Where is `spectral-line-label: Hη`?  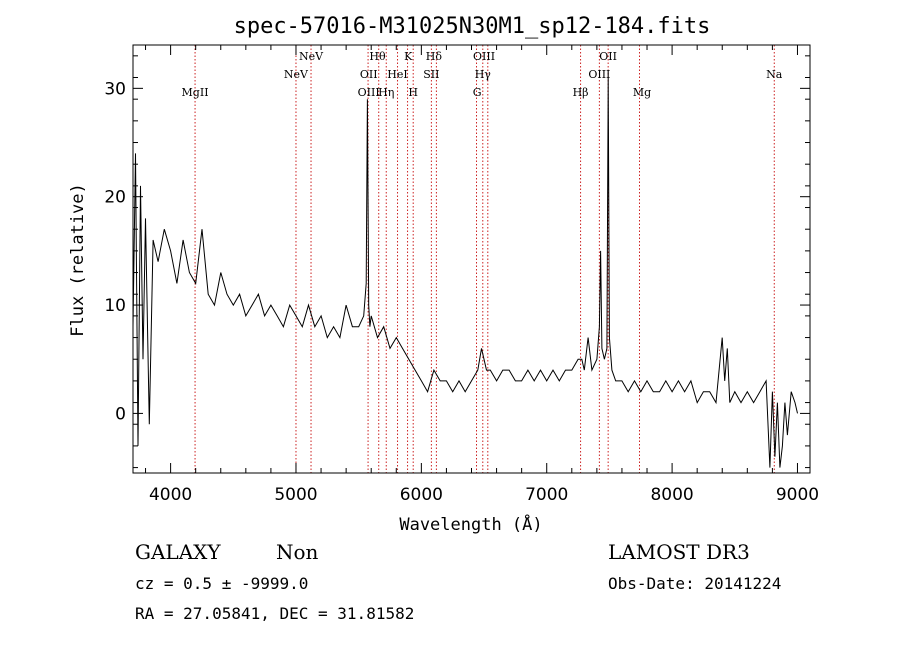
spectral-line-label: Hη is located at coordinates (386, 92).